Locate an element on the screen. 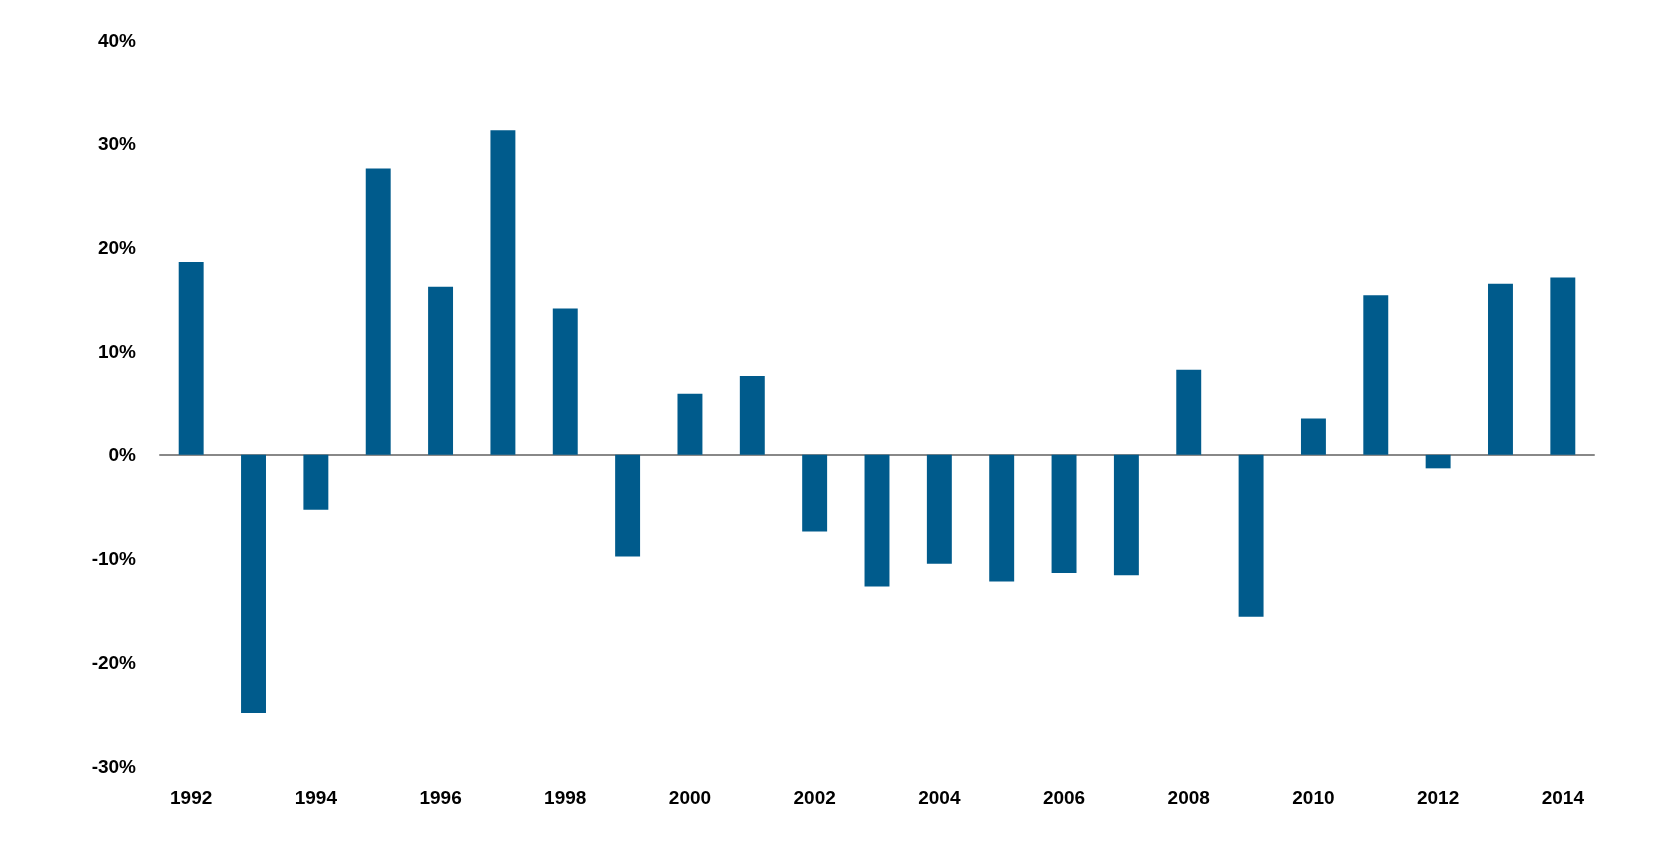  x-tick-label: 2012 is located at coordinates (1438, 797).